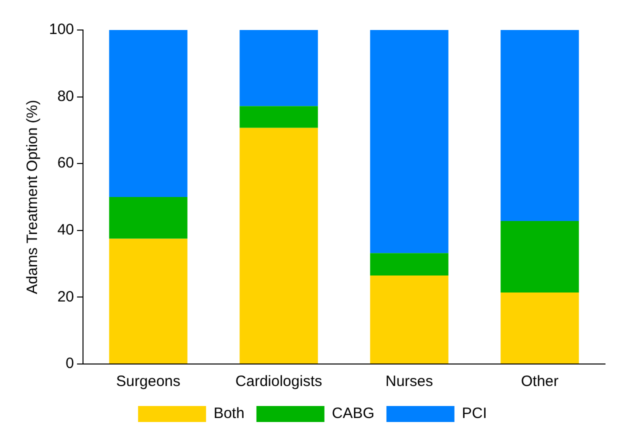 The height and width of the screenshot is (432, 625). Describe the element at coordinates (148, 381) in the screenshot. I see `x-tick-label: Surgeons` at that location.